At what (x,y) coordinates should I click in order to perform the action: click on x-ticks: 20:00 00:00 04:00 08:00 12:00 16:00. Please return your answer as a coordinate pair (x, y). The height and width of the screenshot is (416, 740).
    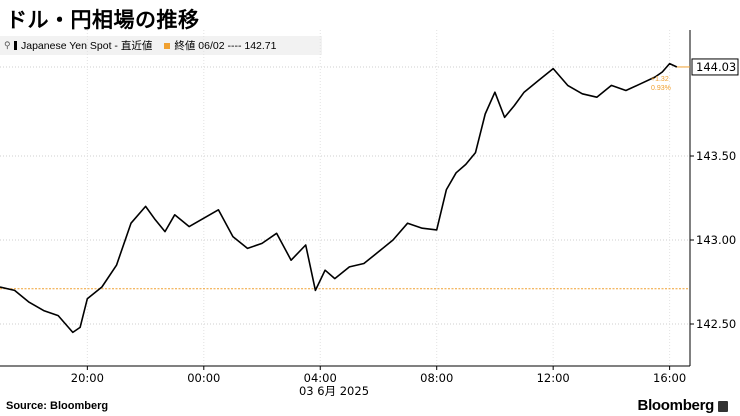
    Looking at the image, I should click on (378, 375).